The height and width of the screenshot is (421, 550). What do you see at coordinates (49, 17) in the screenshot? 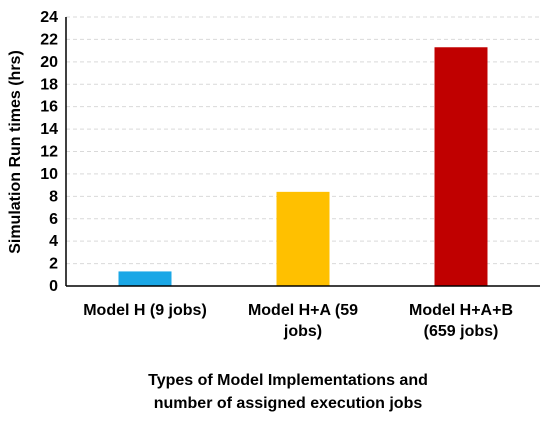
I see `y-tick-label: 24` at bounding box center [49, 17].